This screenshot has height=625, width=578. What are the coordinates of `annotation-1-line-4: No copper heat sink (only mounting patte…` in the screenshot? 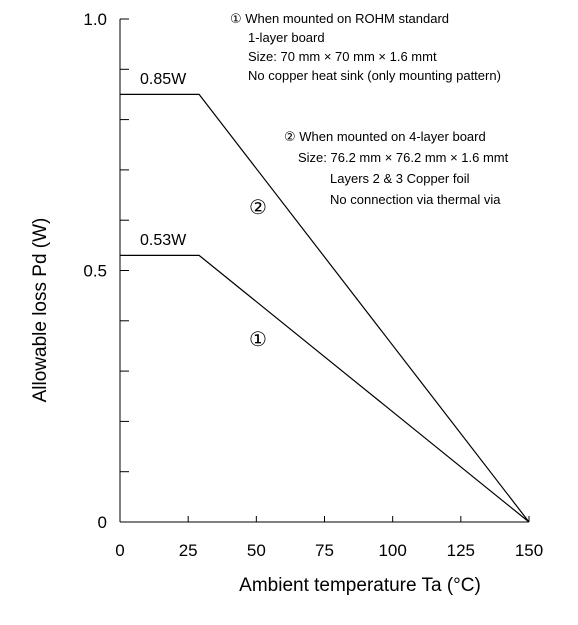 It's located at (374, 75).